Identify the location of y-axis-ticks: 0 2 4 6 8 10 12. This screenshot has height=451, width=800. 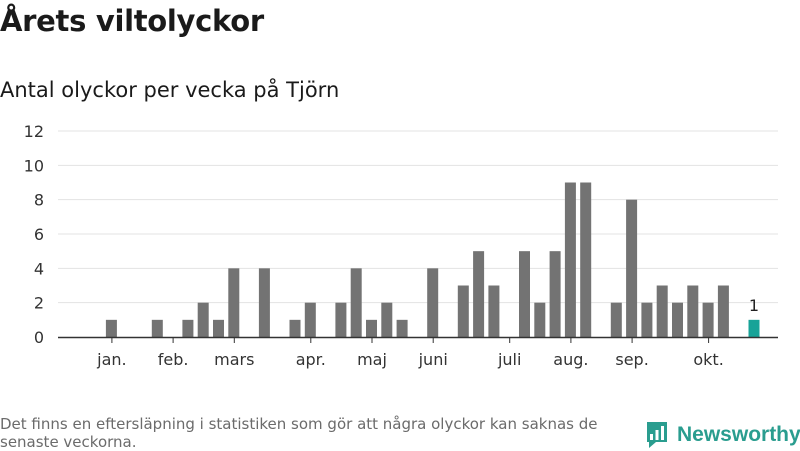
(34, 234).